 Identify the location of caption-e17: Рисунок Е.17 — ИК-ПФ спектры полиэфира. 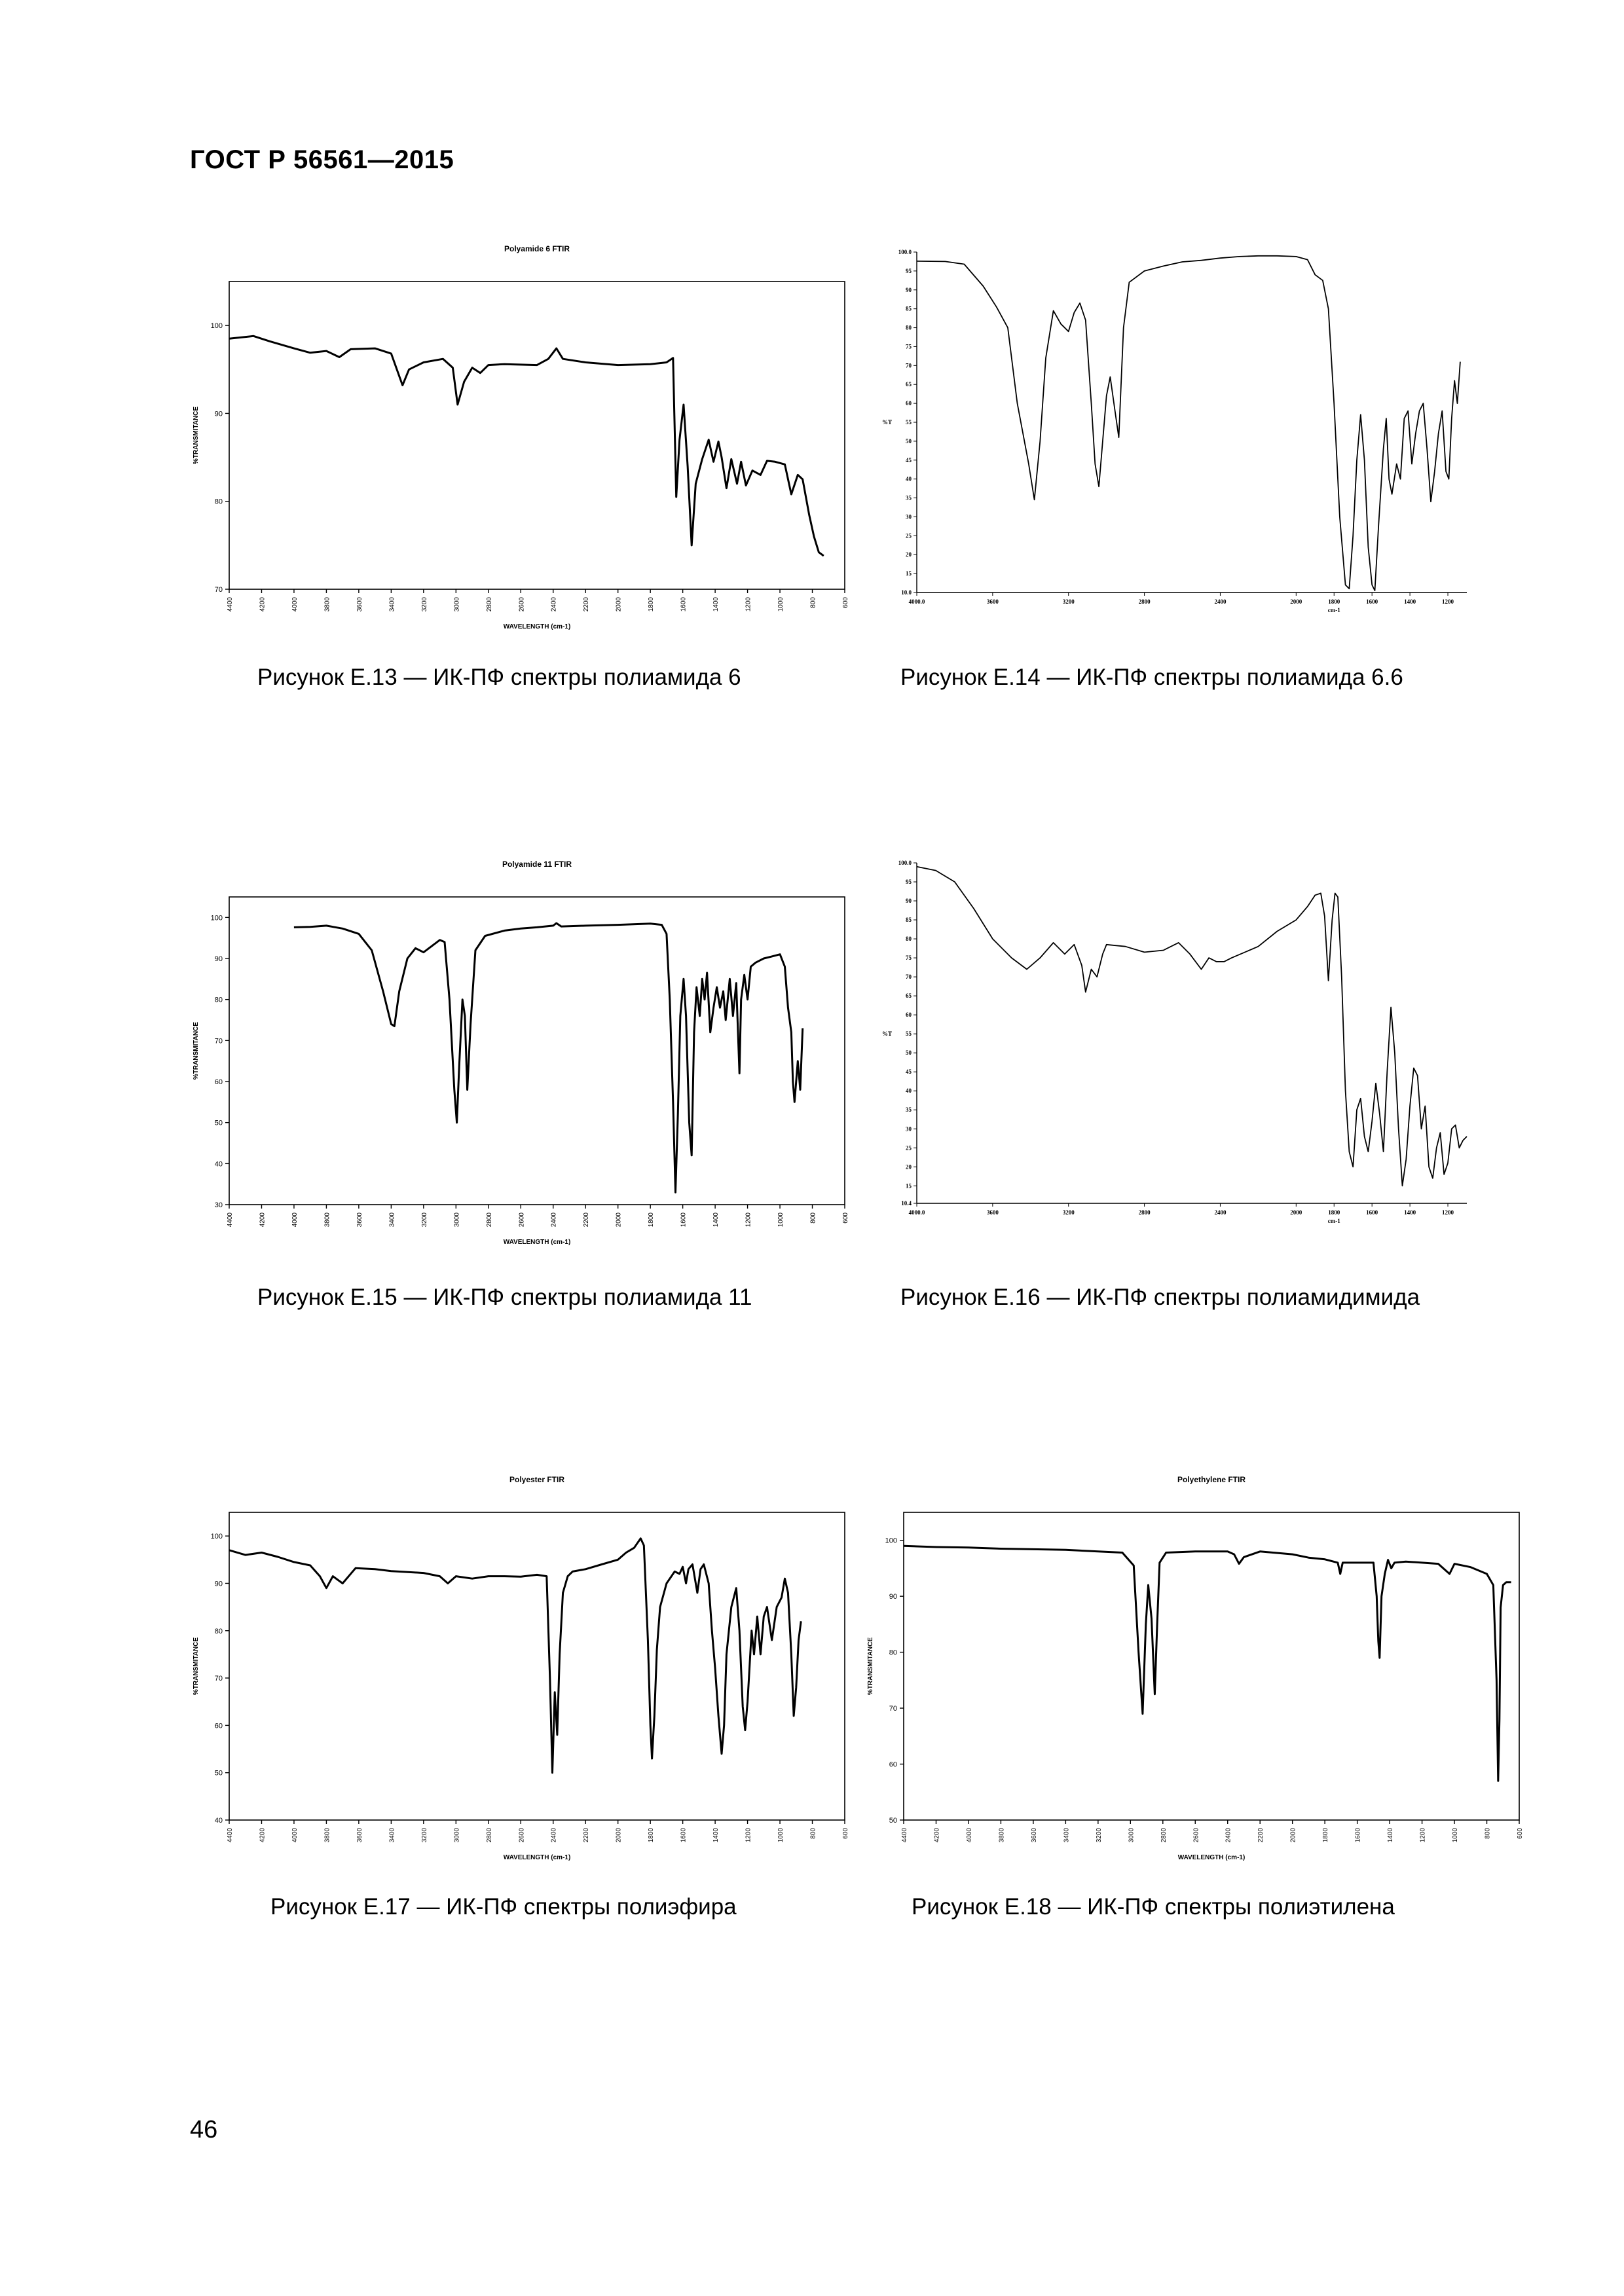
(503, 1907).